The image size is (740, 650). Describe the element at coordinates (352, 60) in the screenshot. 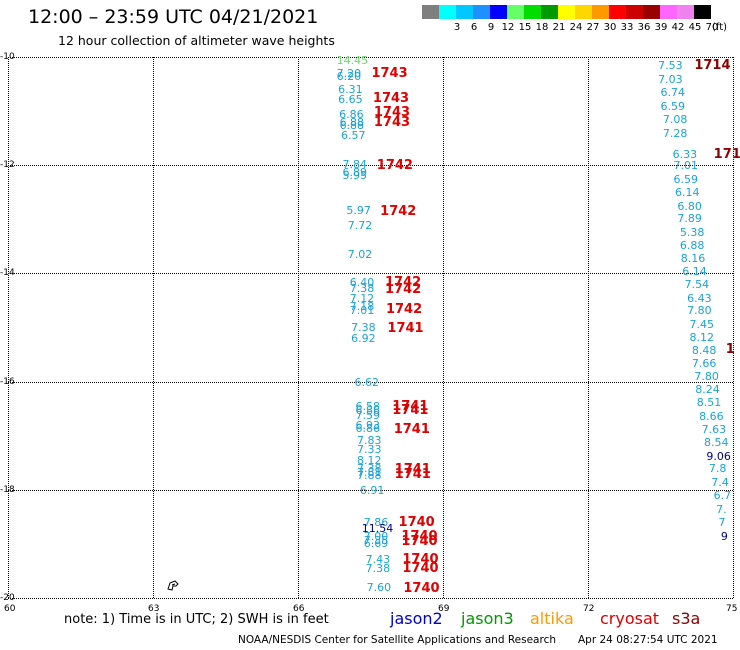

I see `wave-height-value: 14.45` at that location.